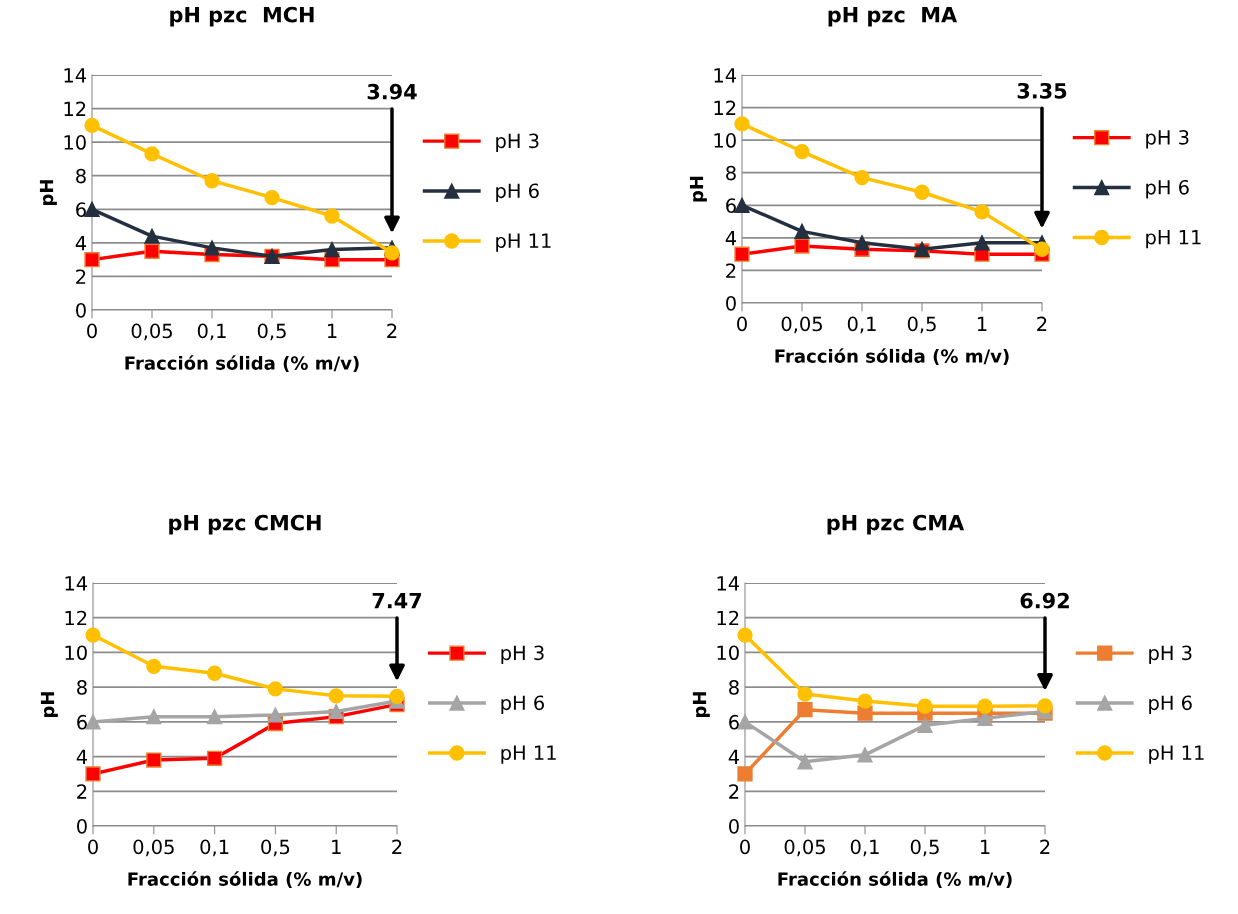 The width and height of the screenshot is (1238, 914). I want to click on chart-title: pH pzc MCH, so click(242, 16).